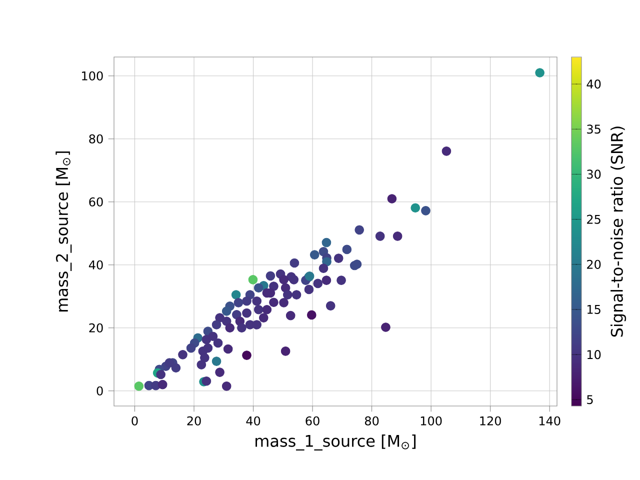  I want to click on x-tick-label: 120, so click(490, 421).